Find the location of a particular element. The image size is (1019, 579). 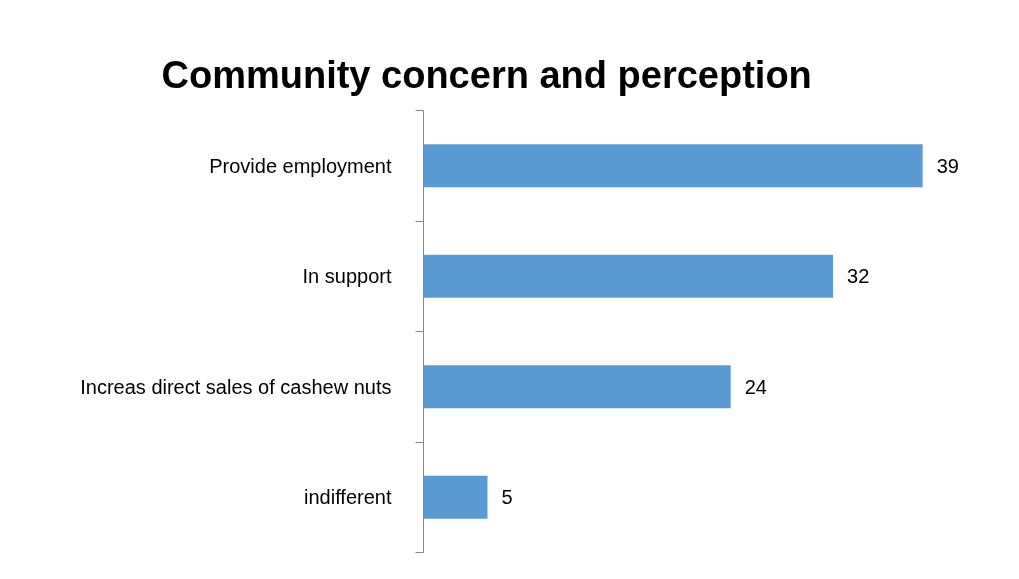

data-label: 5 is located at coordinates (507, 497).